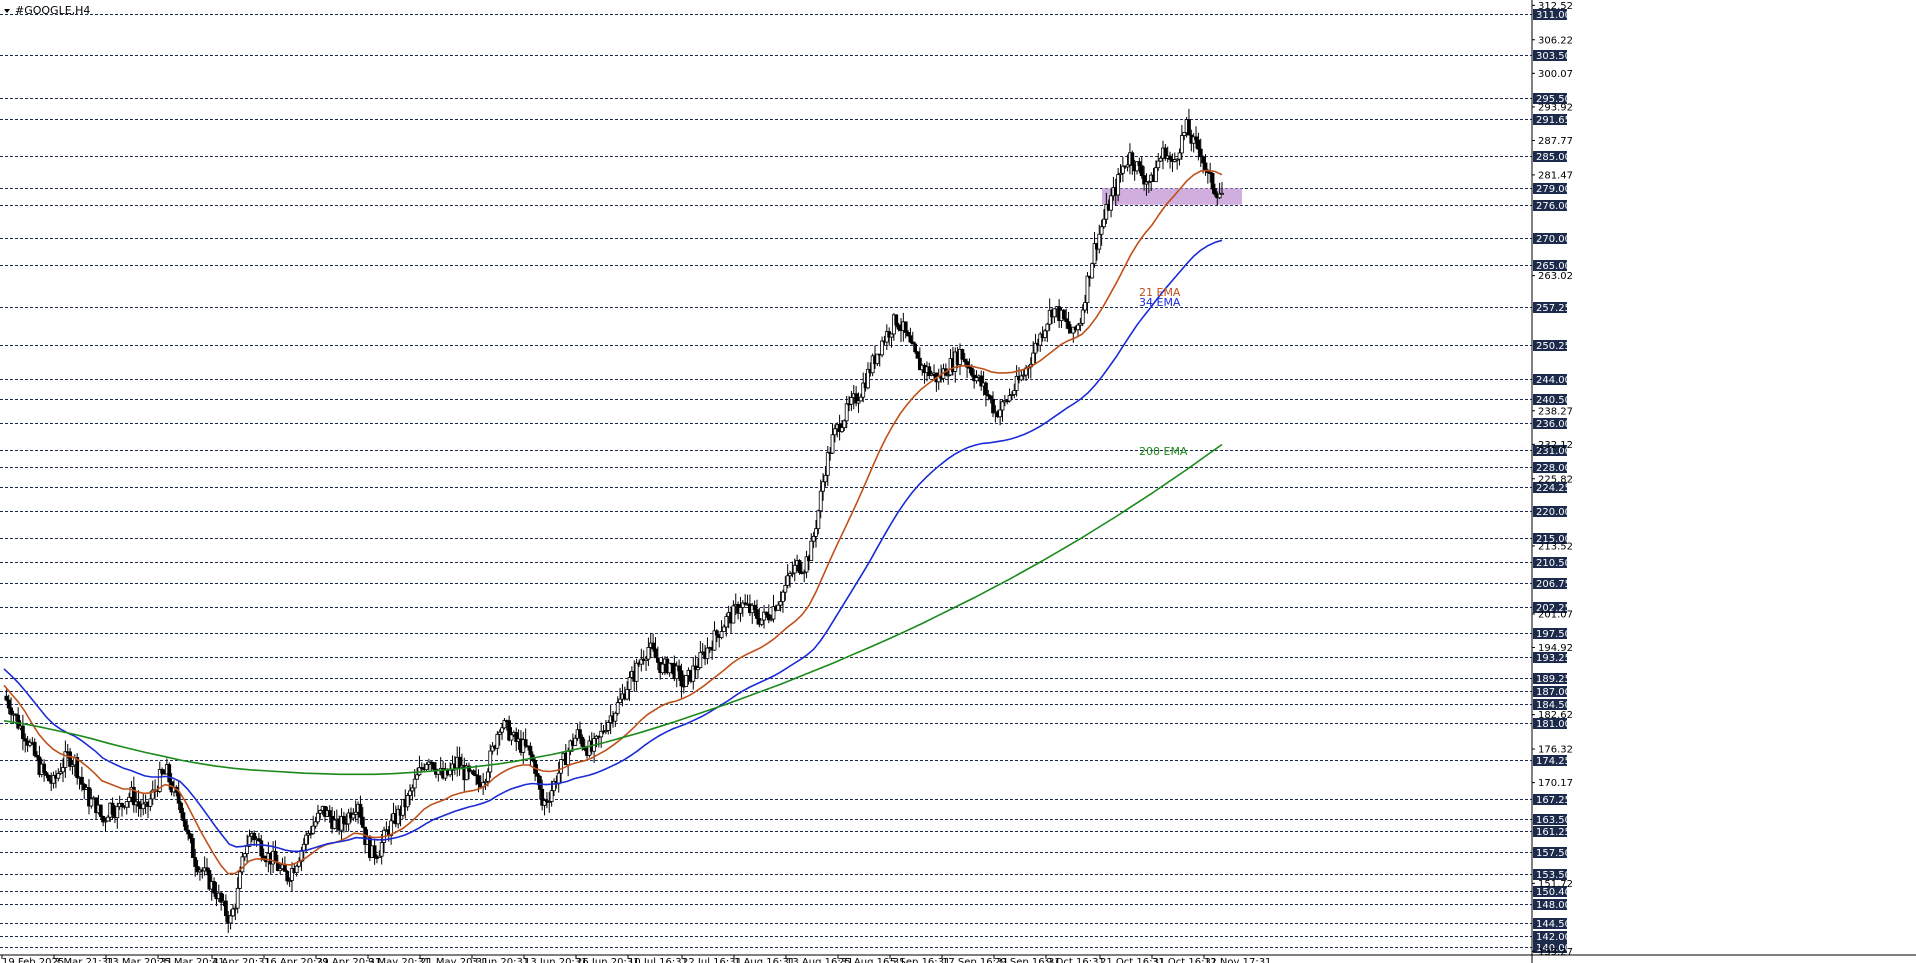  I want to click on level-badge-label: 231.00, so click(1553, 451).